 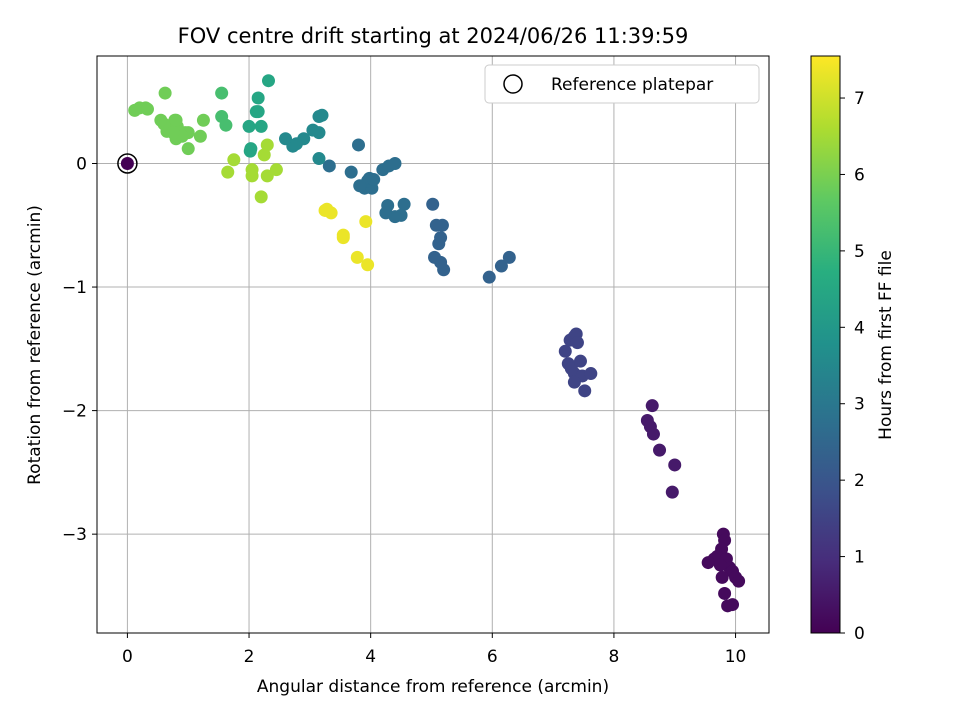 I want to click on y-tick-label: 0, so click(x=81, y=164).